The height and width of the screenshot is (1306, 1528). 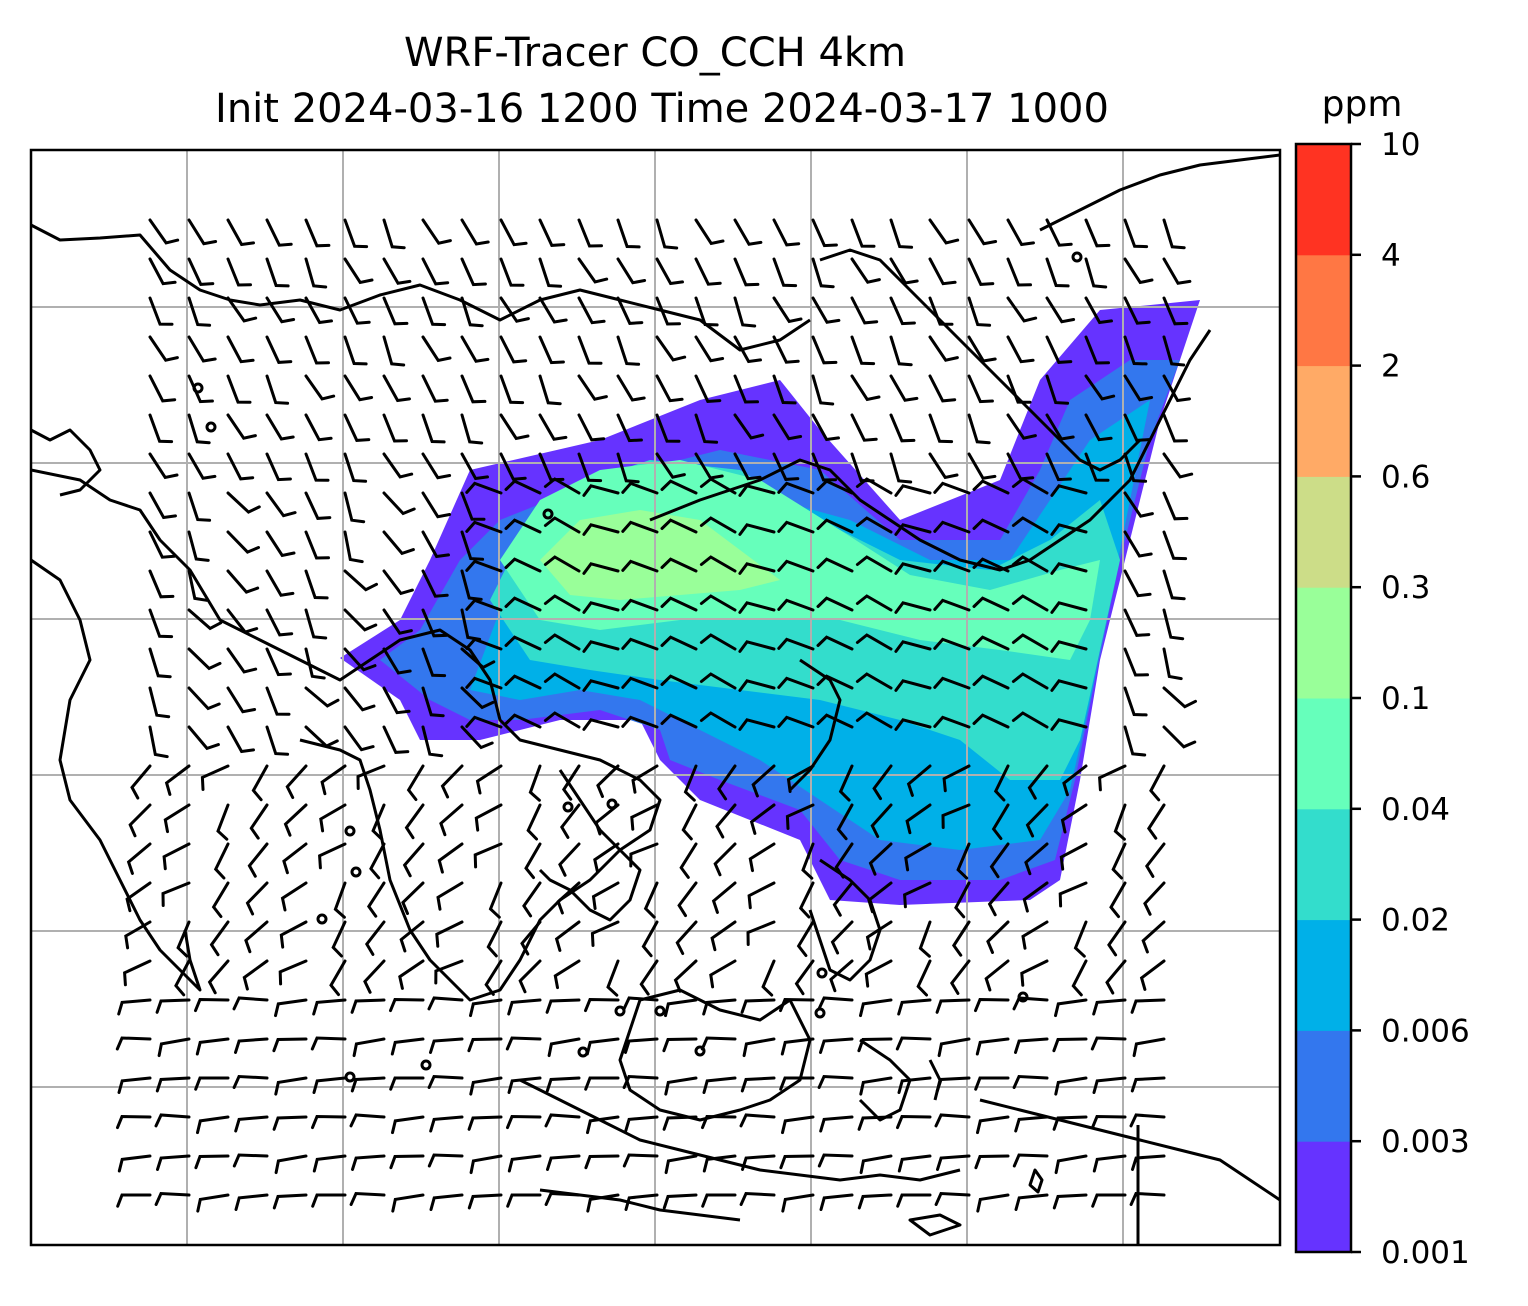 What do you see at coordinates (1400, 145) in the screenshot?
I see `colorbar-tick-label: 10` at bounding box center [1400, 145].